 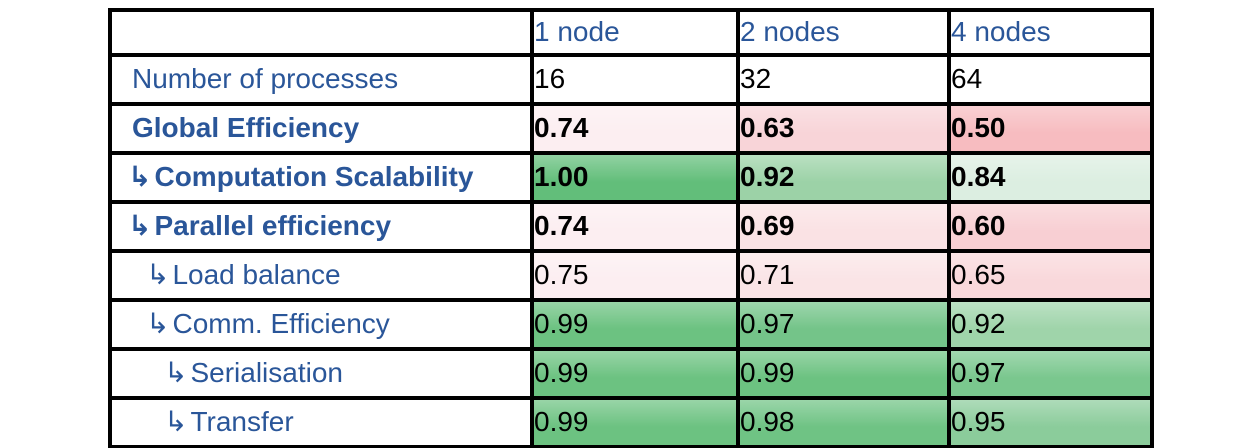 What do you see at coordinates (635, 275) in the screenshot?
I see `value-cell: 0.75` at bounding box center [635, 275].